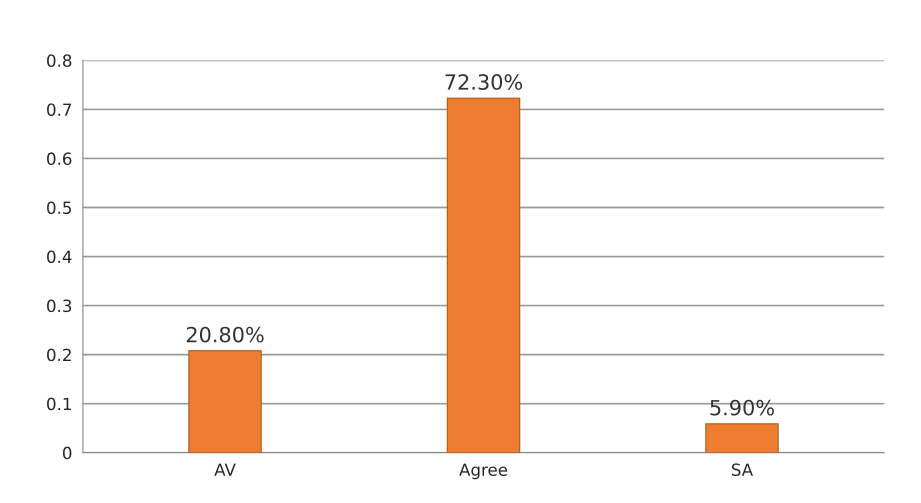 The image size is (921, 503). What do you see at coordinates (59, 159) in the screenshot?
I see `y-tick-label: 0.6` at bounding box center [59, 159].